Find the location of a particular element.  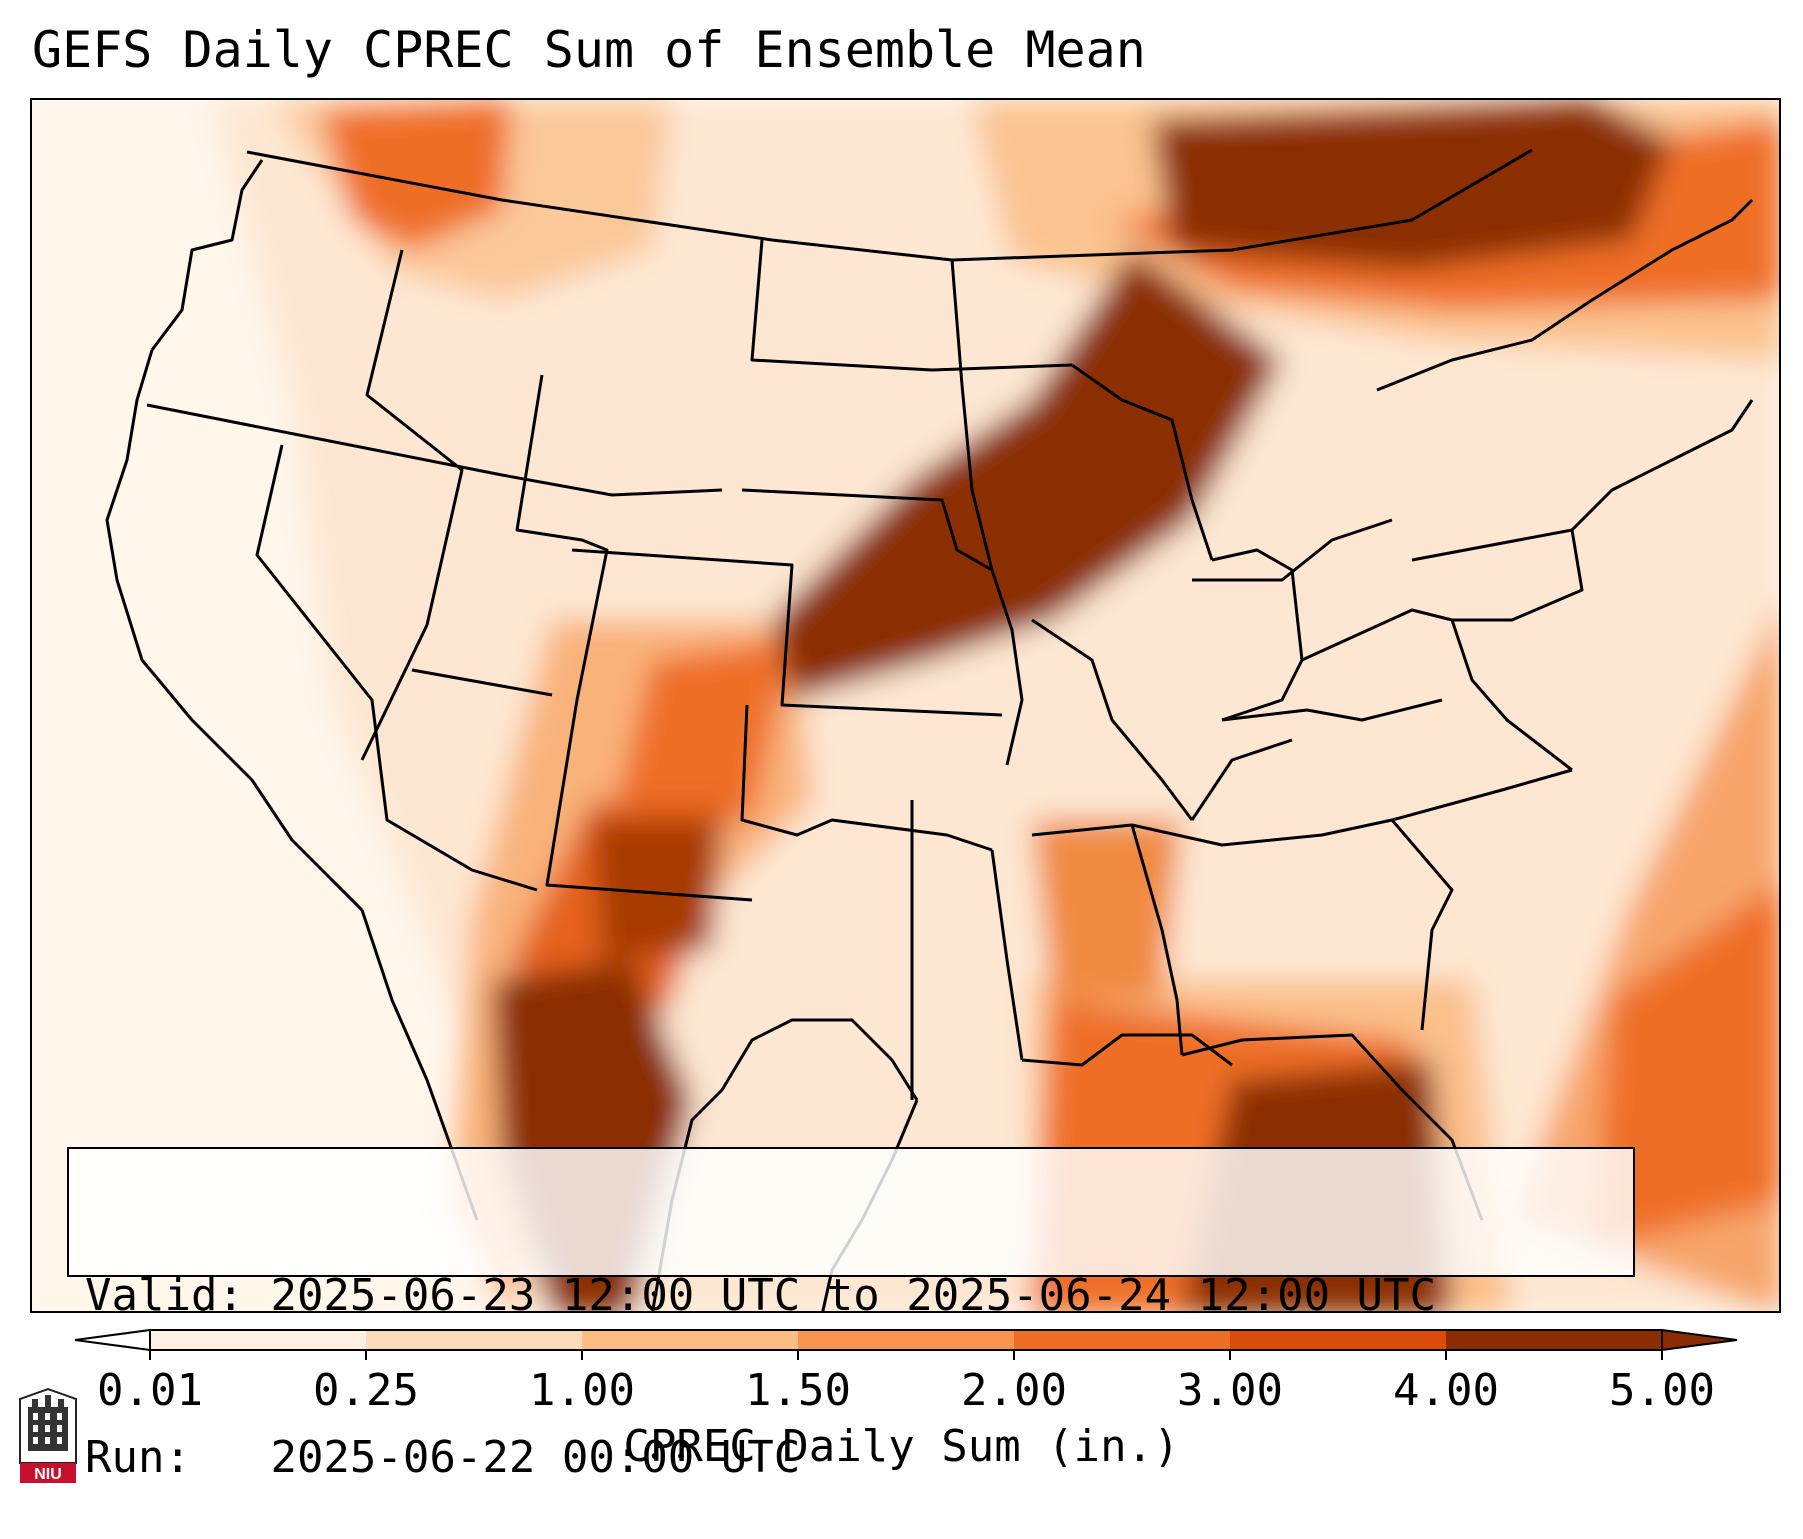

niu-logo-text: NIU is located at coordinates (48, 1474).